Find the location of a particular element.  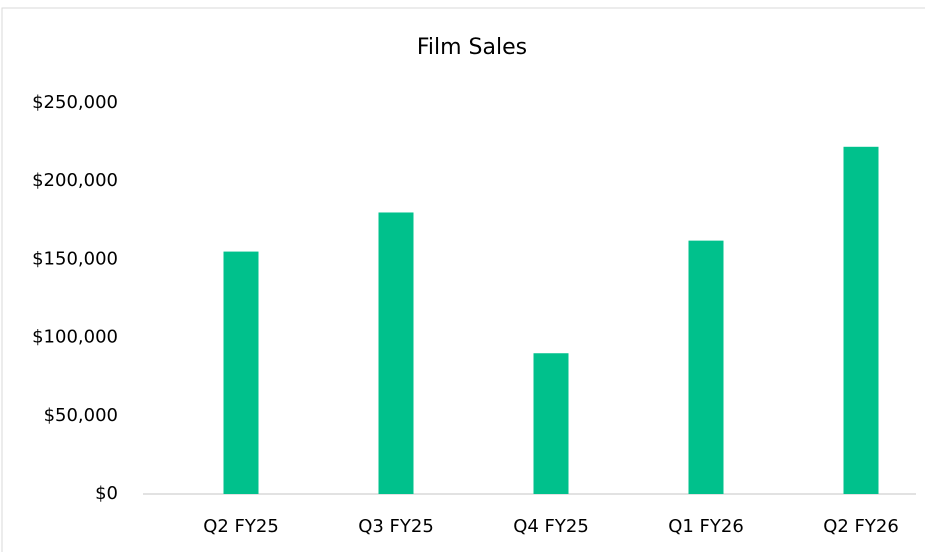

x-tick-label: Q2 FY26 is located at coordinates (861, 526).